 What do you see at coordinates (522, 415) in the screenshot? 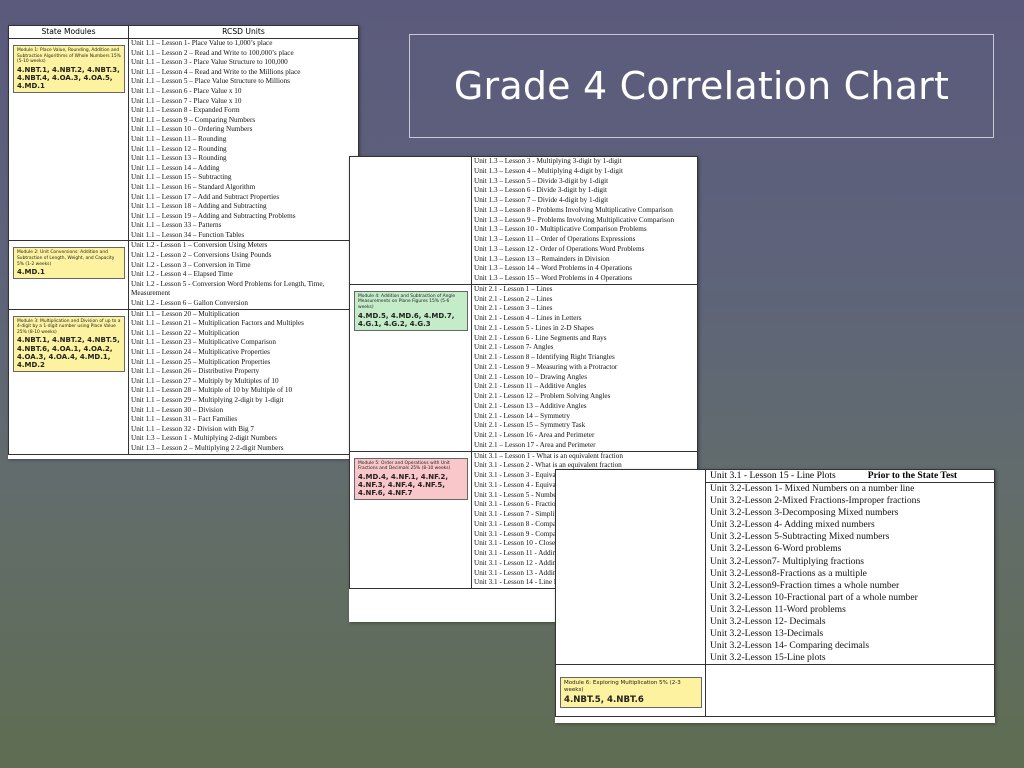
I see `lesson-item: Unit 2.1 - Lesson 14 – Symmetry` at bounding box center [522, 415].